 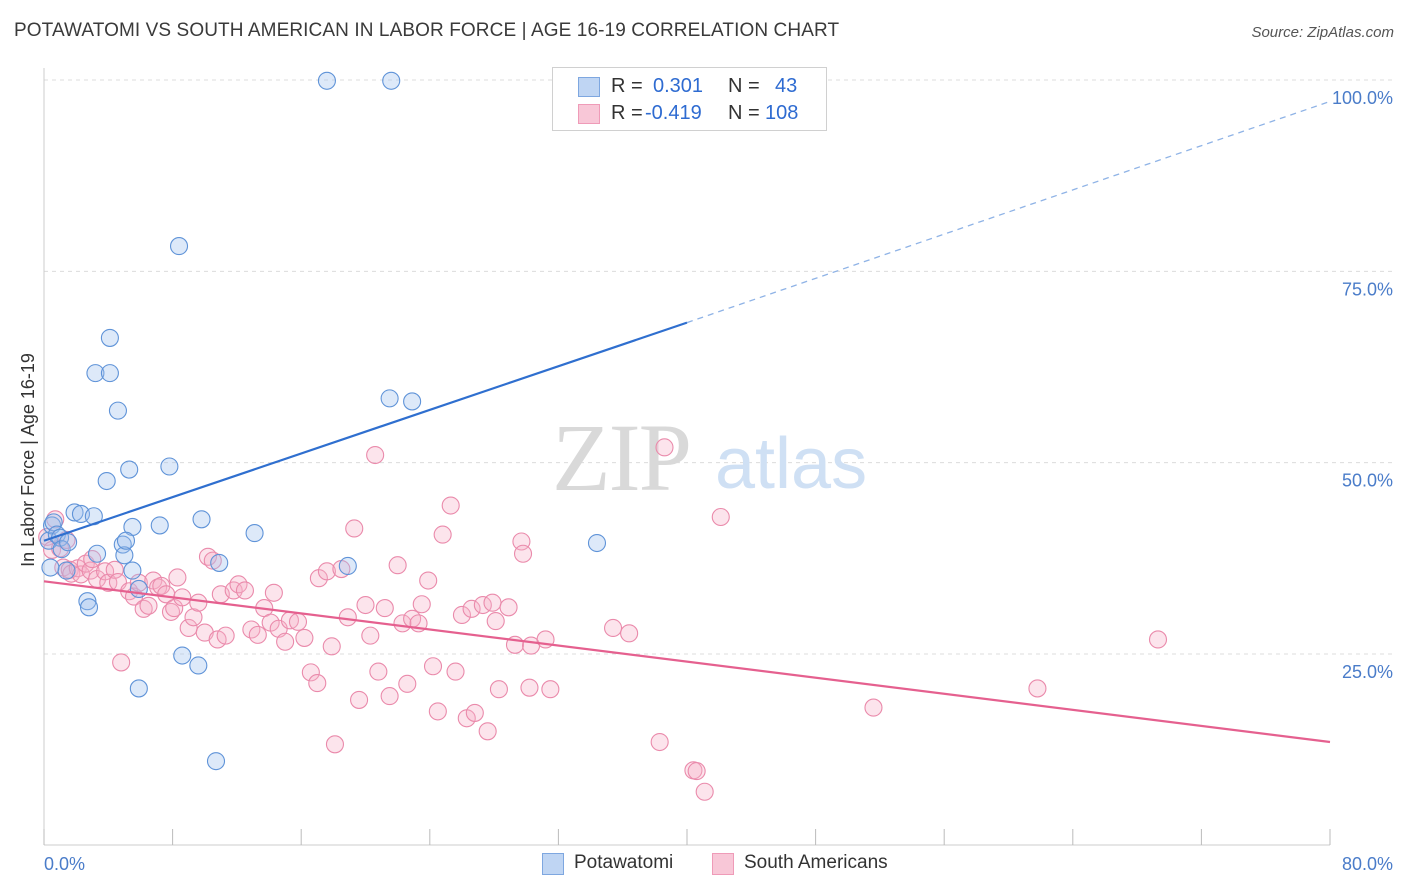 I want to click on south-americans-legend-swatch, so click(x=723, y=864).